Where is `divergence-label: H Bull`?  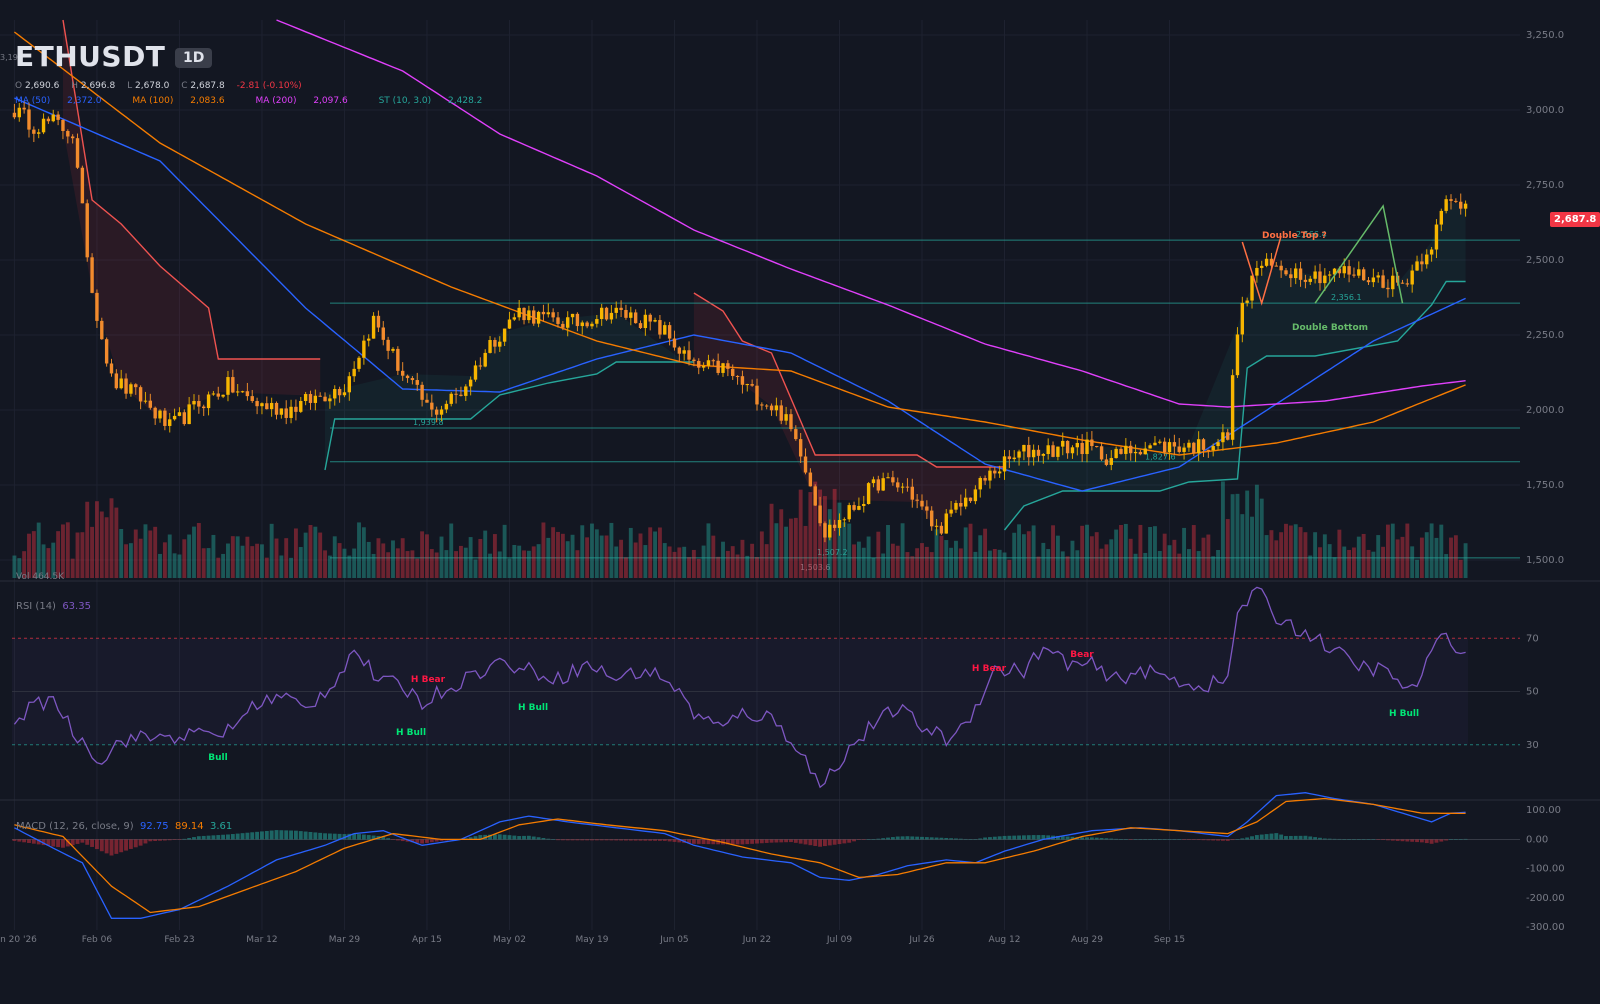 divergence-label: H Bull is located at coordinates (411, 733).